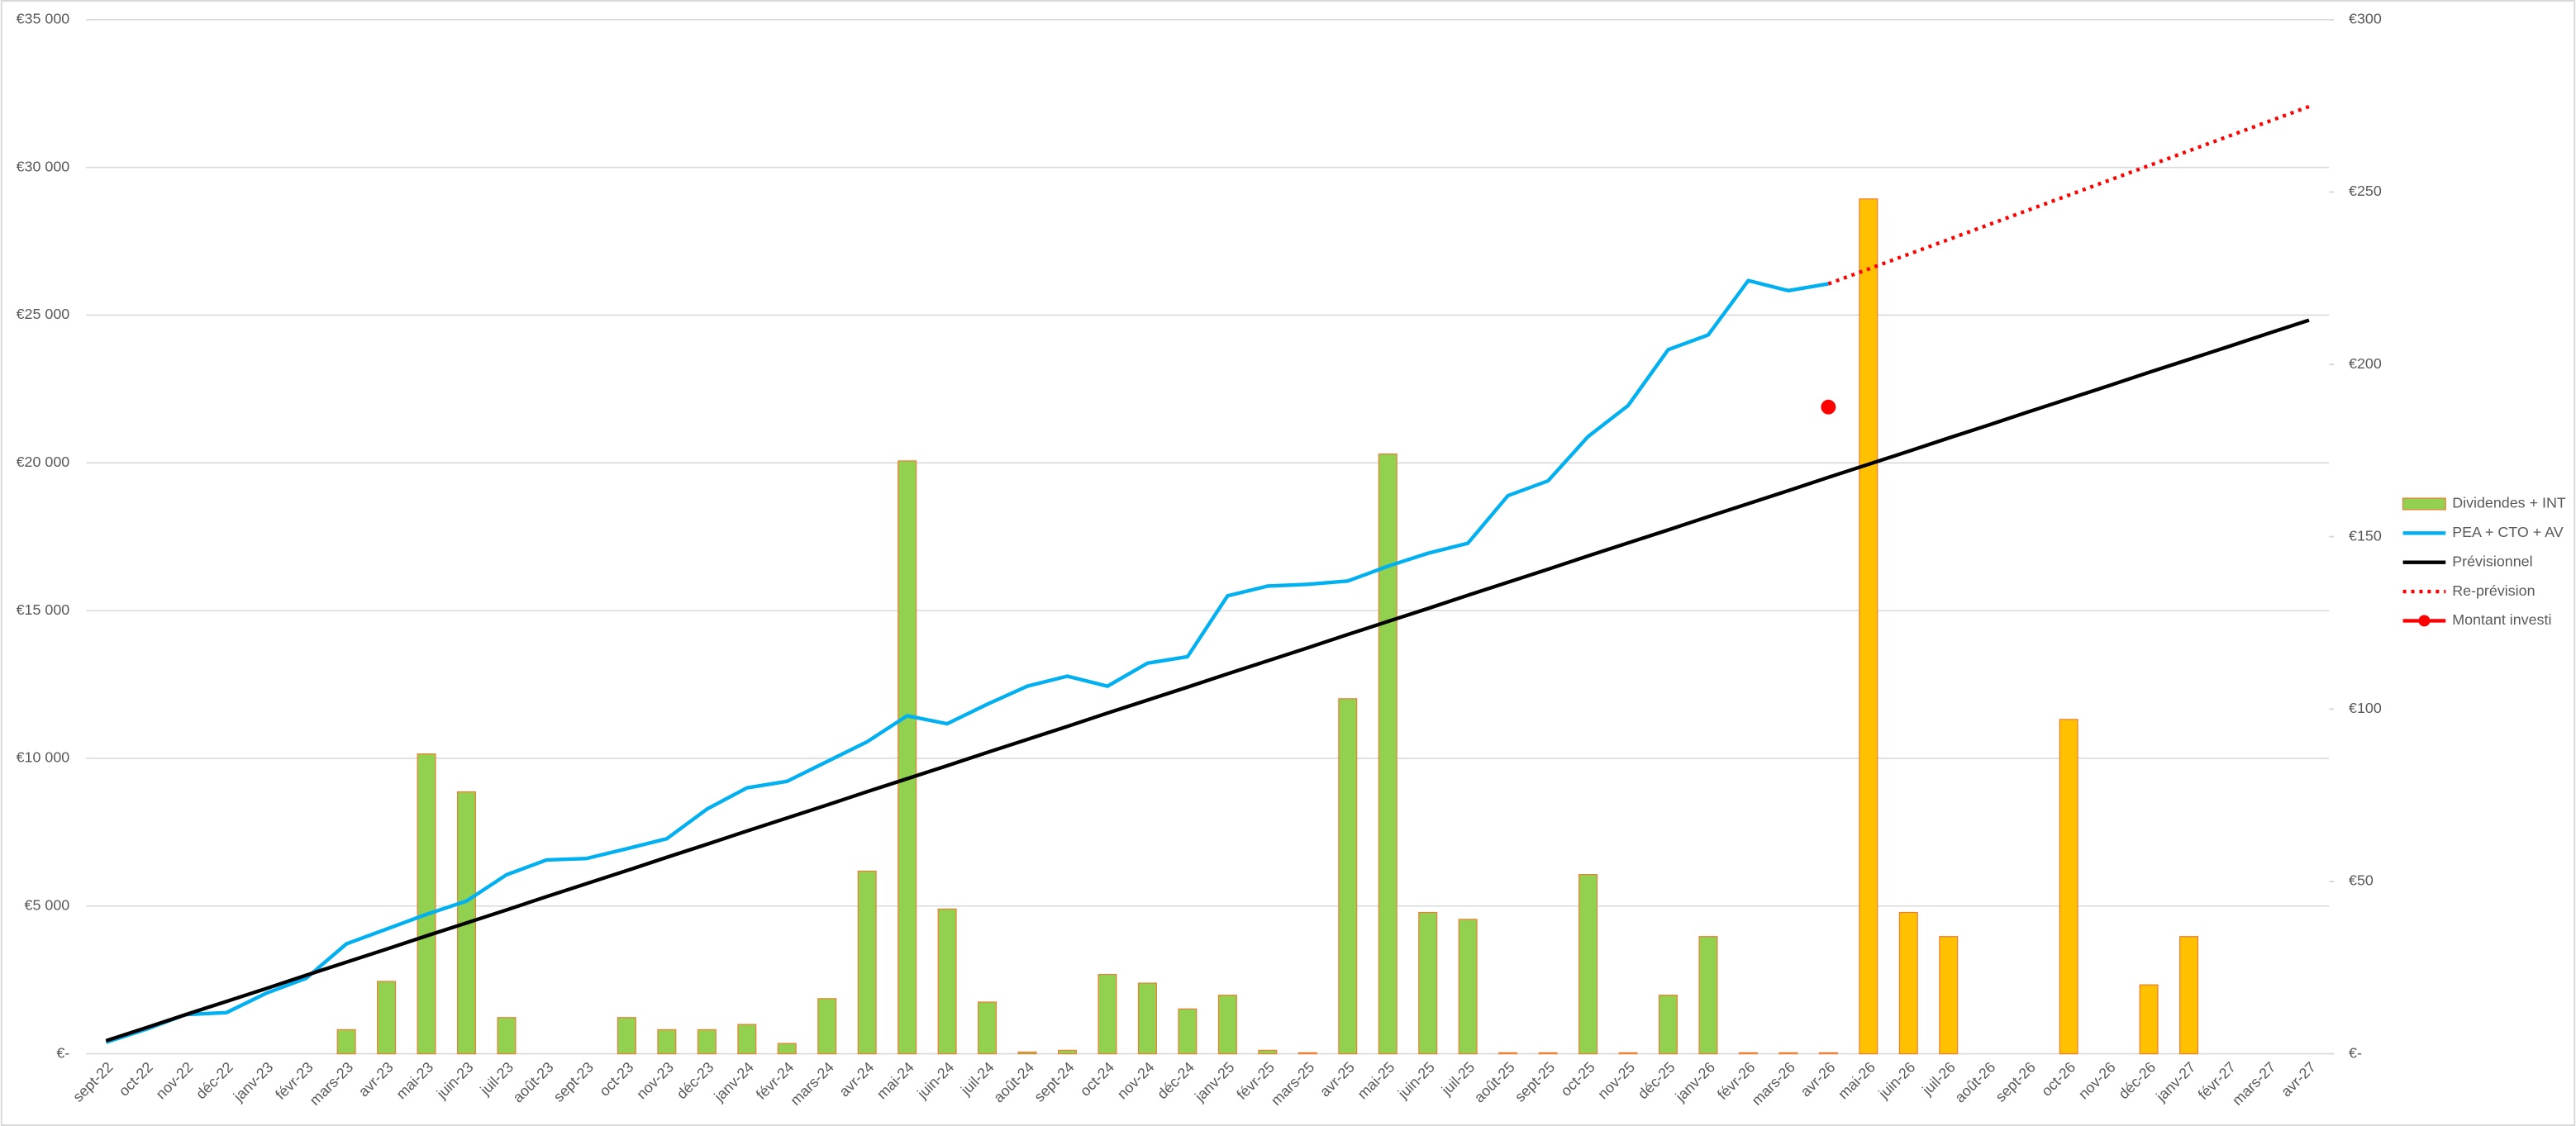 The height and width of the screenshot is (1126, 2576). I want to click on y-tick-label: €35 000, so click(43, 19).